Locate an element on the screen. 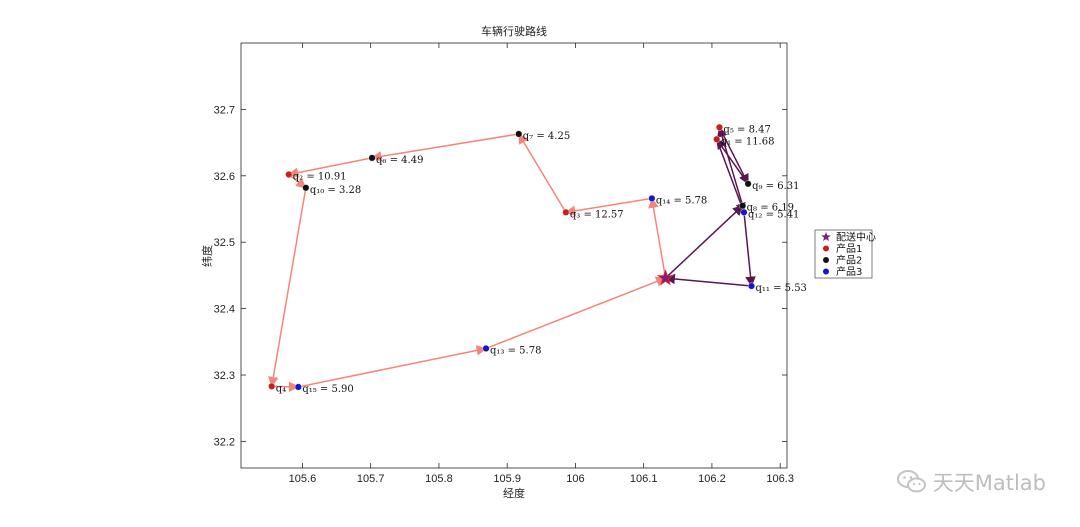 The width and height of the screenshot is (1080, 527). point-label: q₁₃ = 5.78 is located at coordinates (515, 350).